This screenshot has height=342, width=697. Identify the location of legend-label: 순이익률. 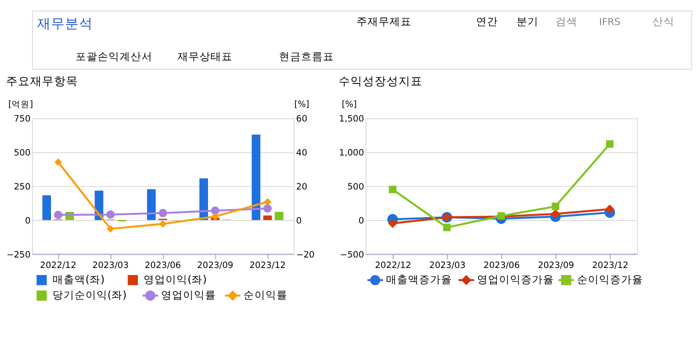
(265, 295).